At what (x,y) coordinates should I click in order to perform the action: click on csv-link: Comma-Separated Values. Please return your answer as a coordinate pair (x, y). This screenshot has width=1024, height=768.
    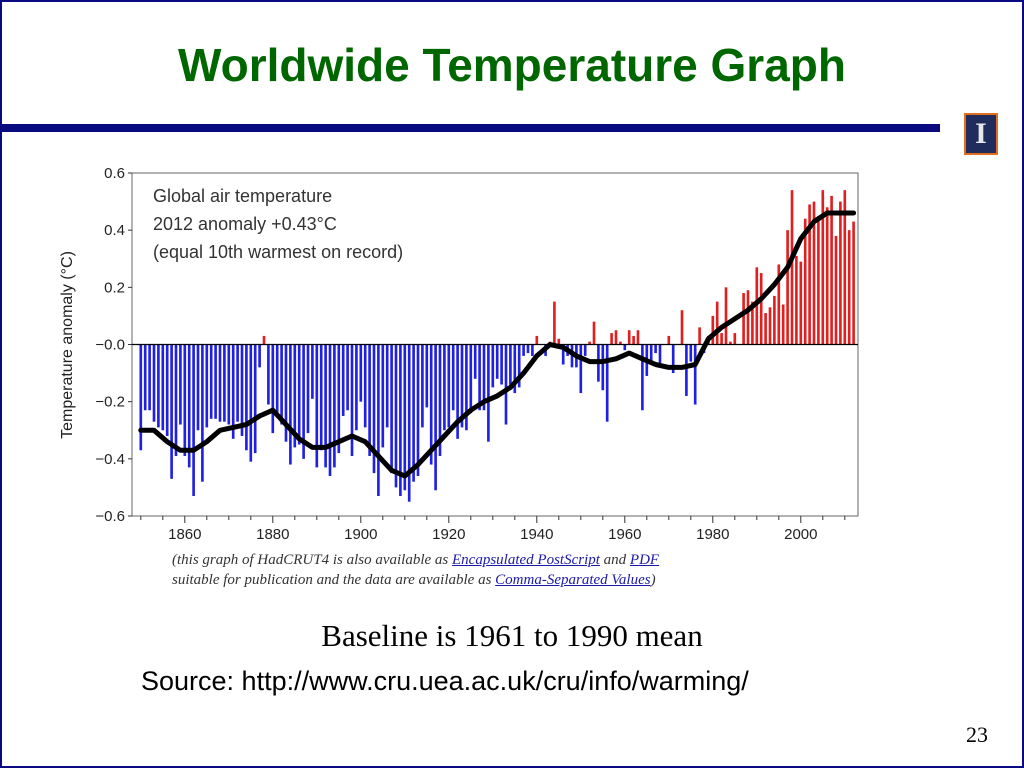
    Looking at the image, I should click on (573, 580).